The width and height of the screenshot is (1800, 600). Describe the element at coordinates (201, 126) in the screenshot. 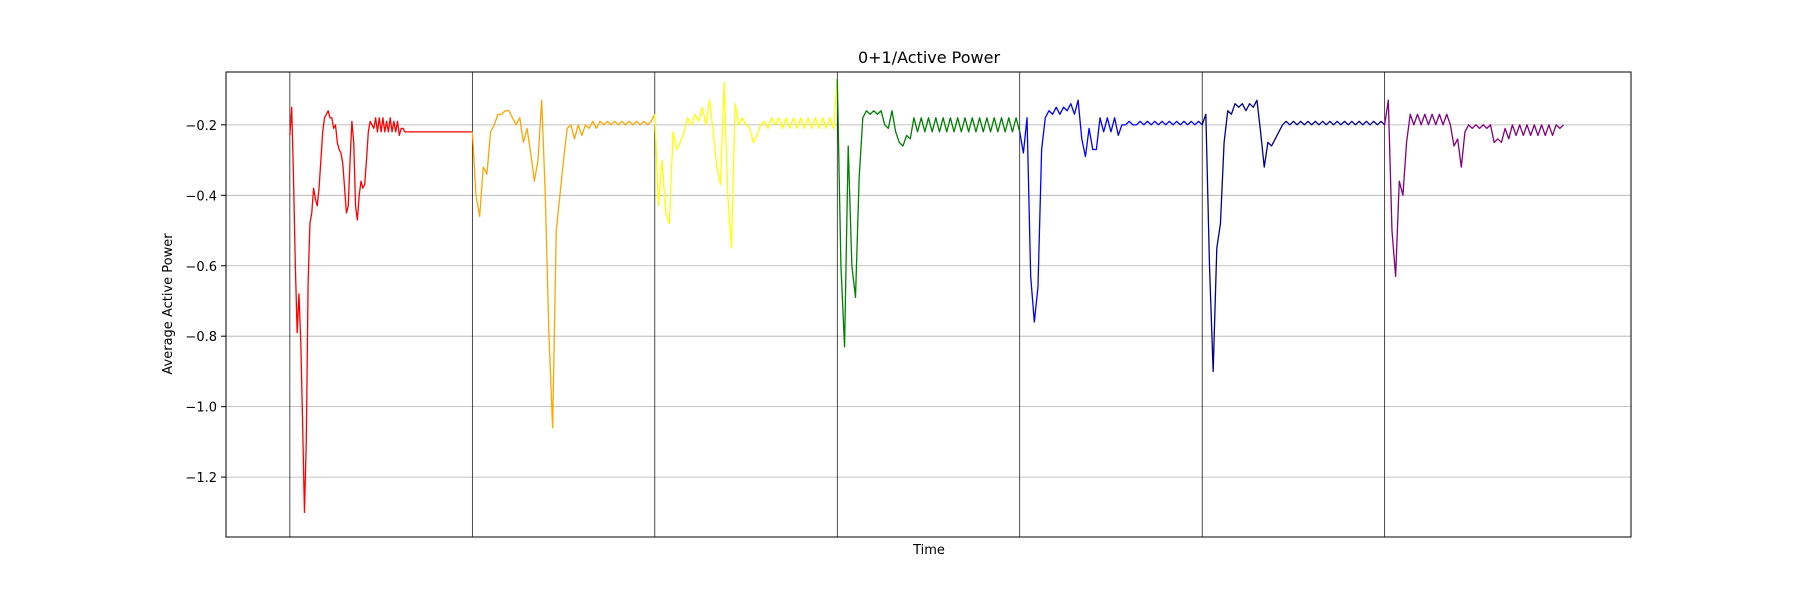

I see `y-tick-label-0: −0.2` at that location.